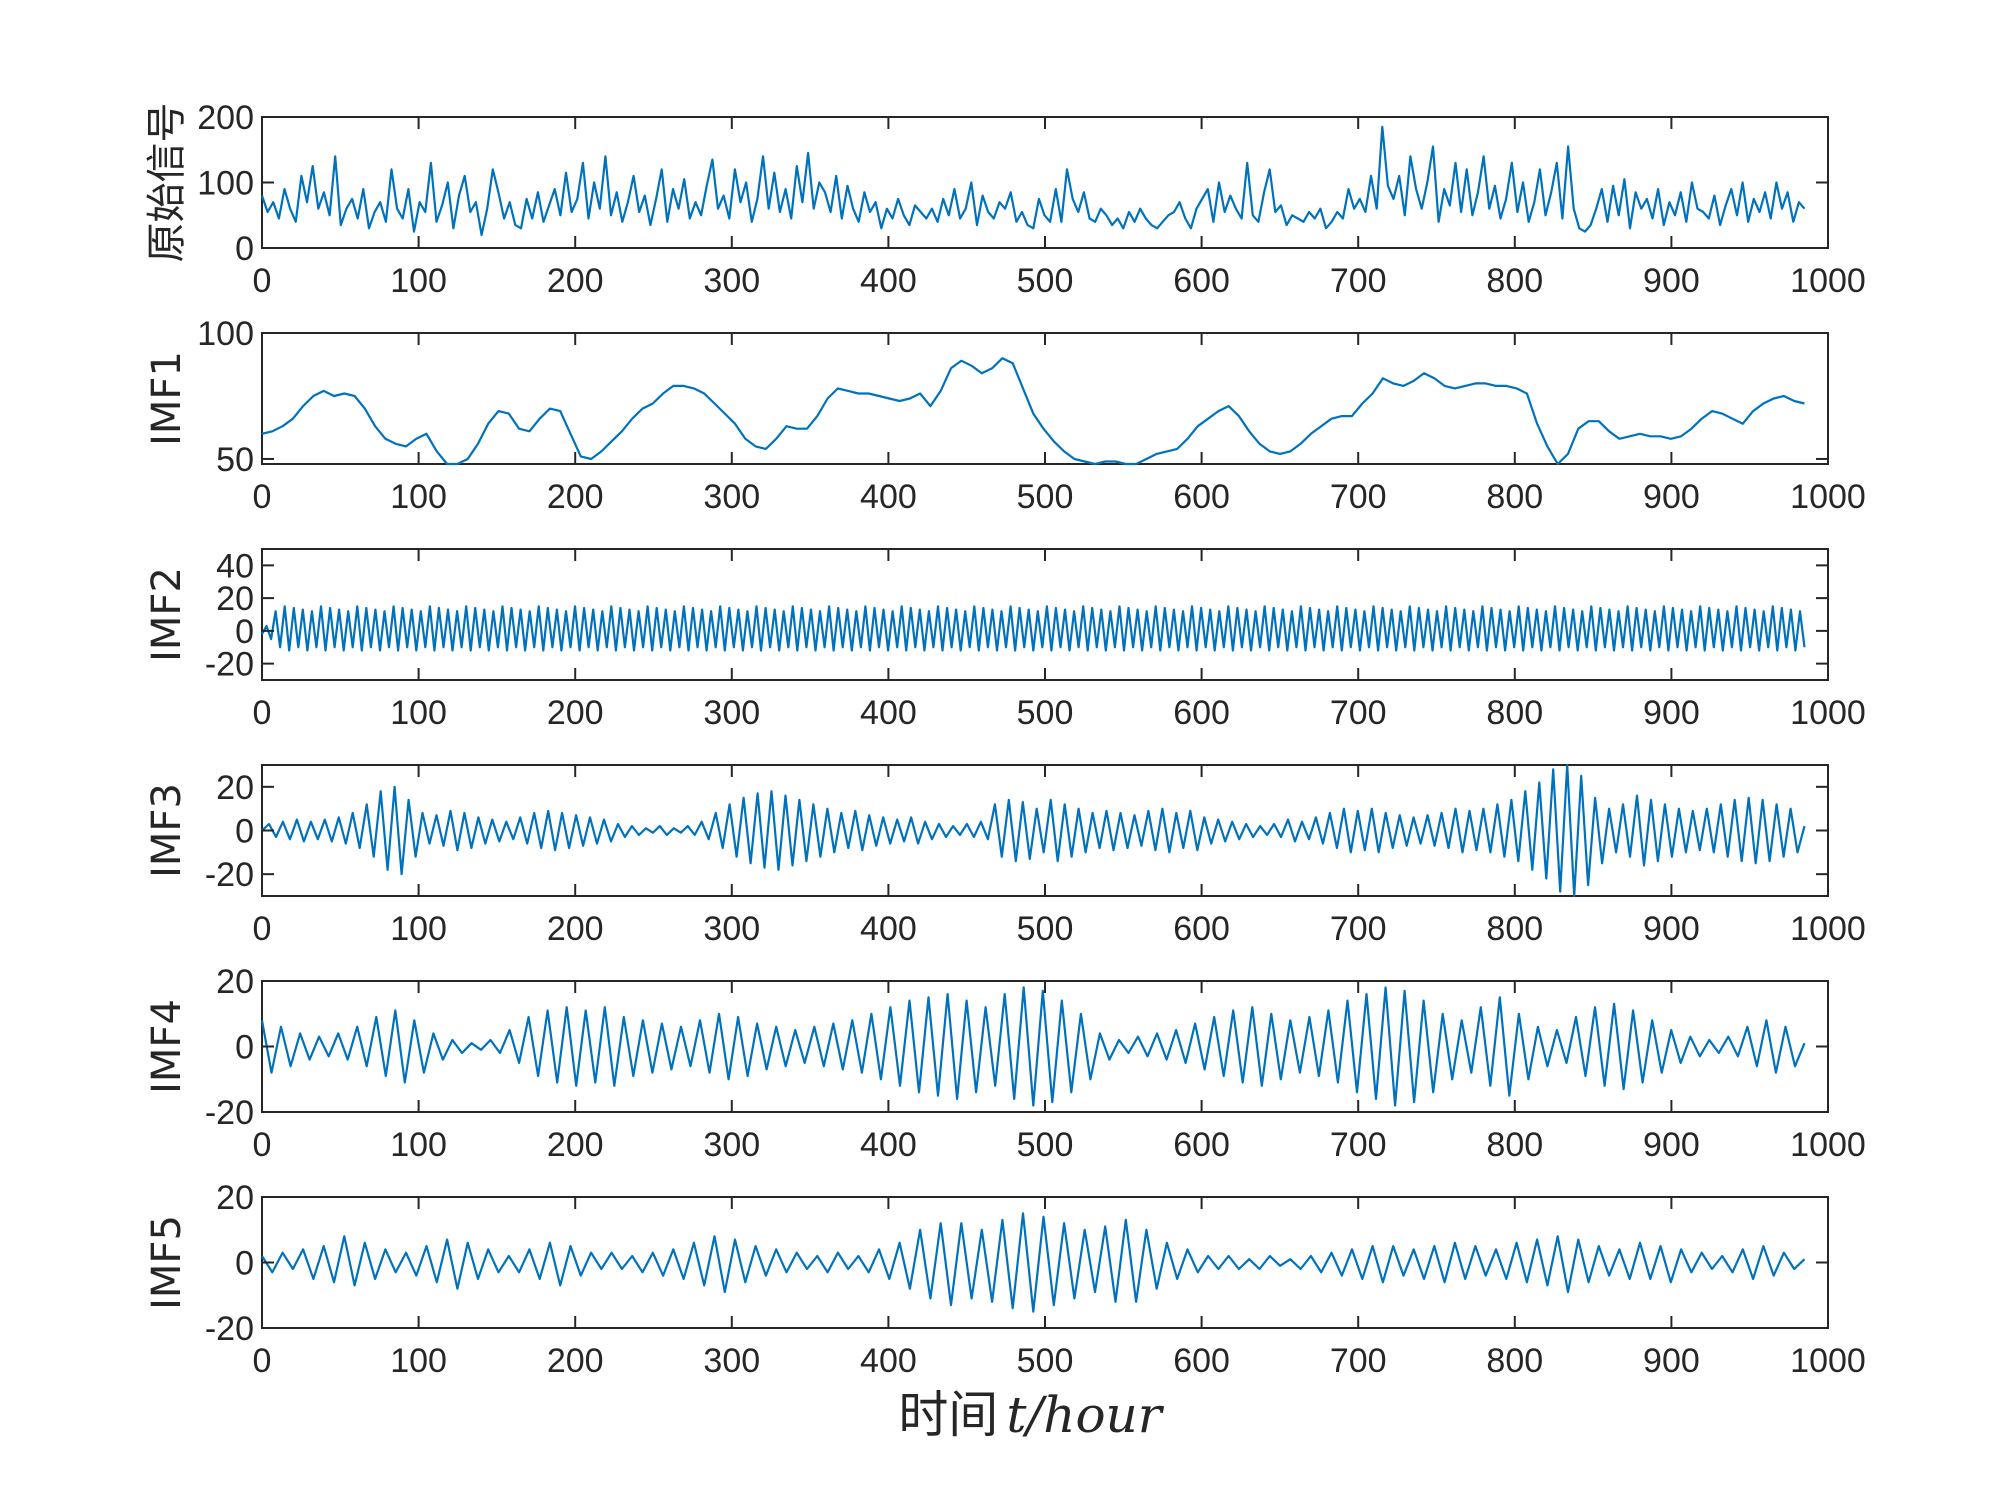 This screenshot has width=2000, height=1500. Describe the element at coordinates (167, 614) in the screenshot. I see `y-axis-label: IMF2` at that location.